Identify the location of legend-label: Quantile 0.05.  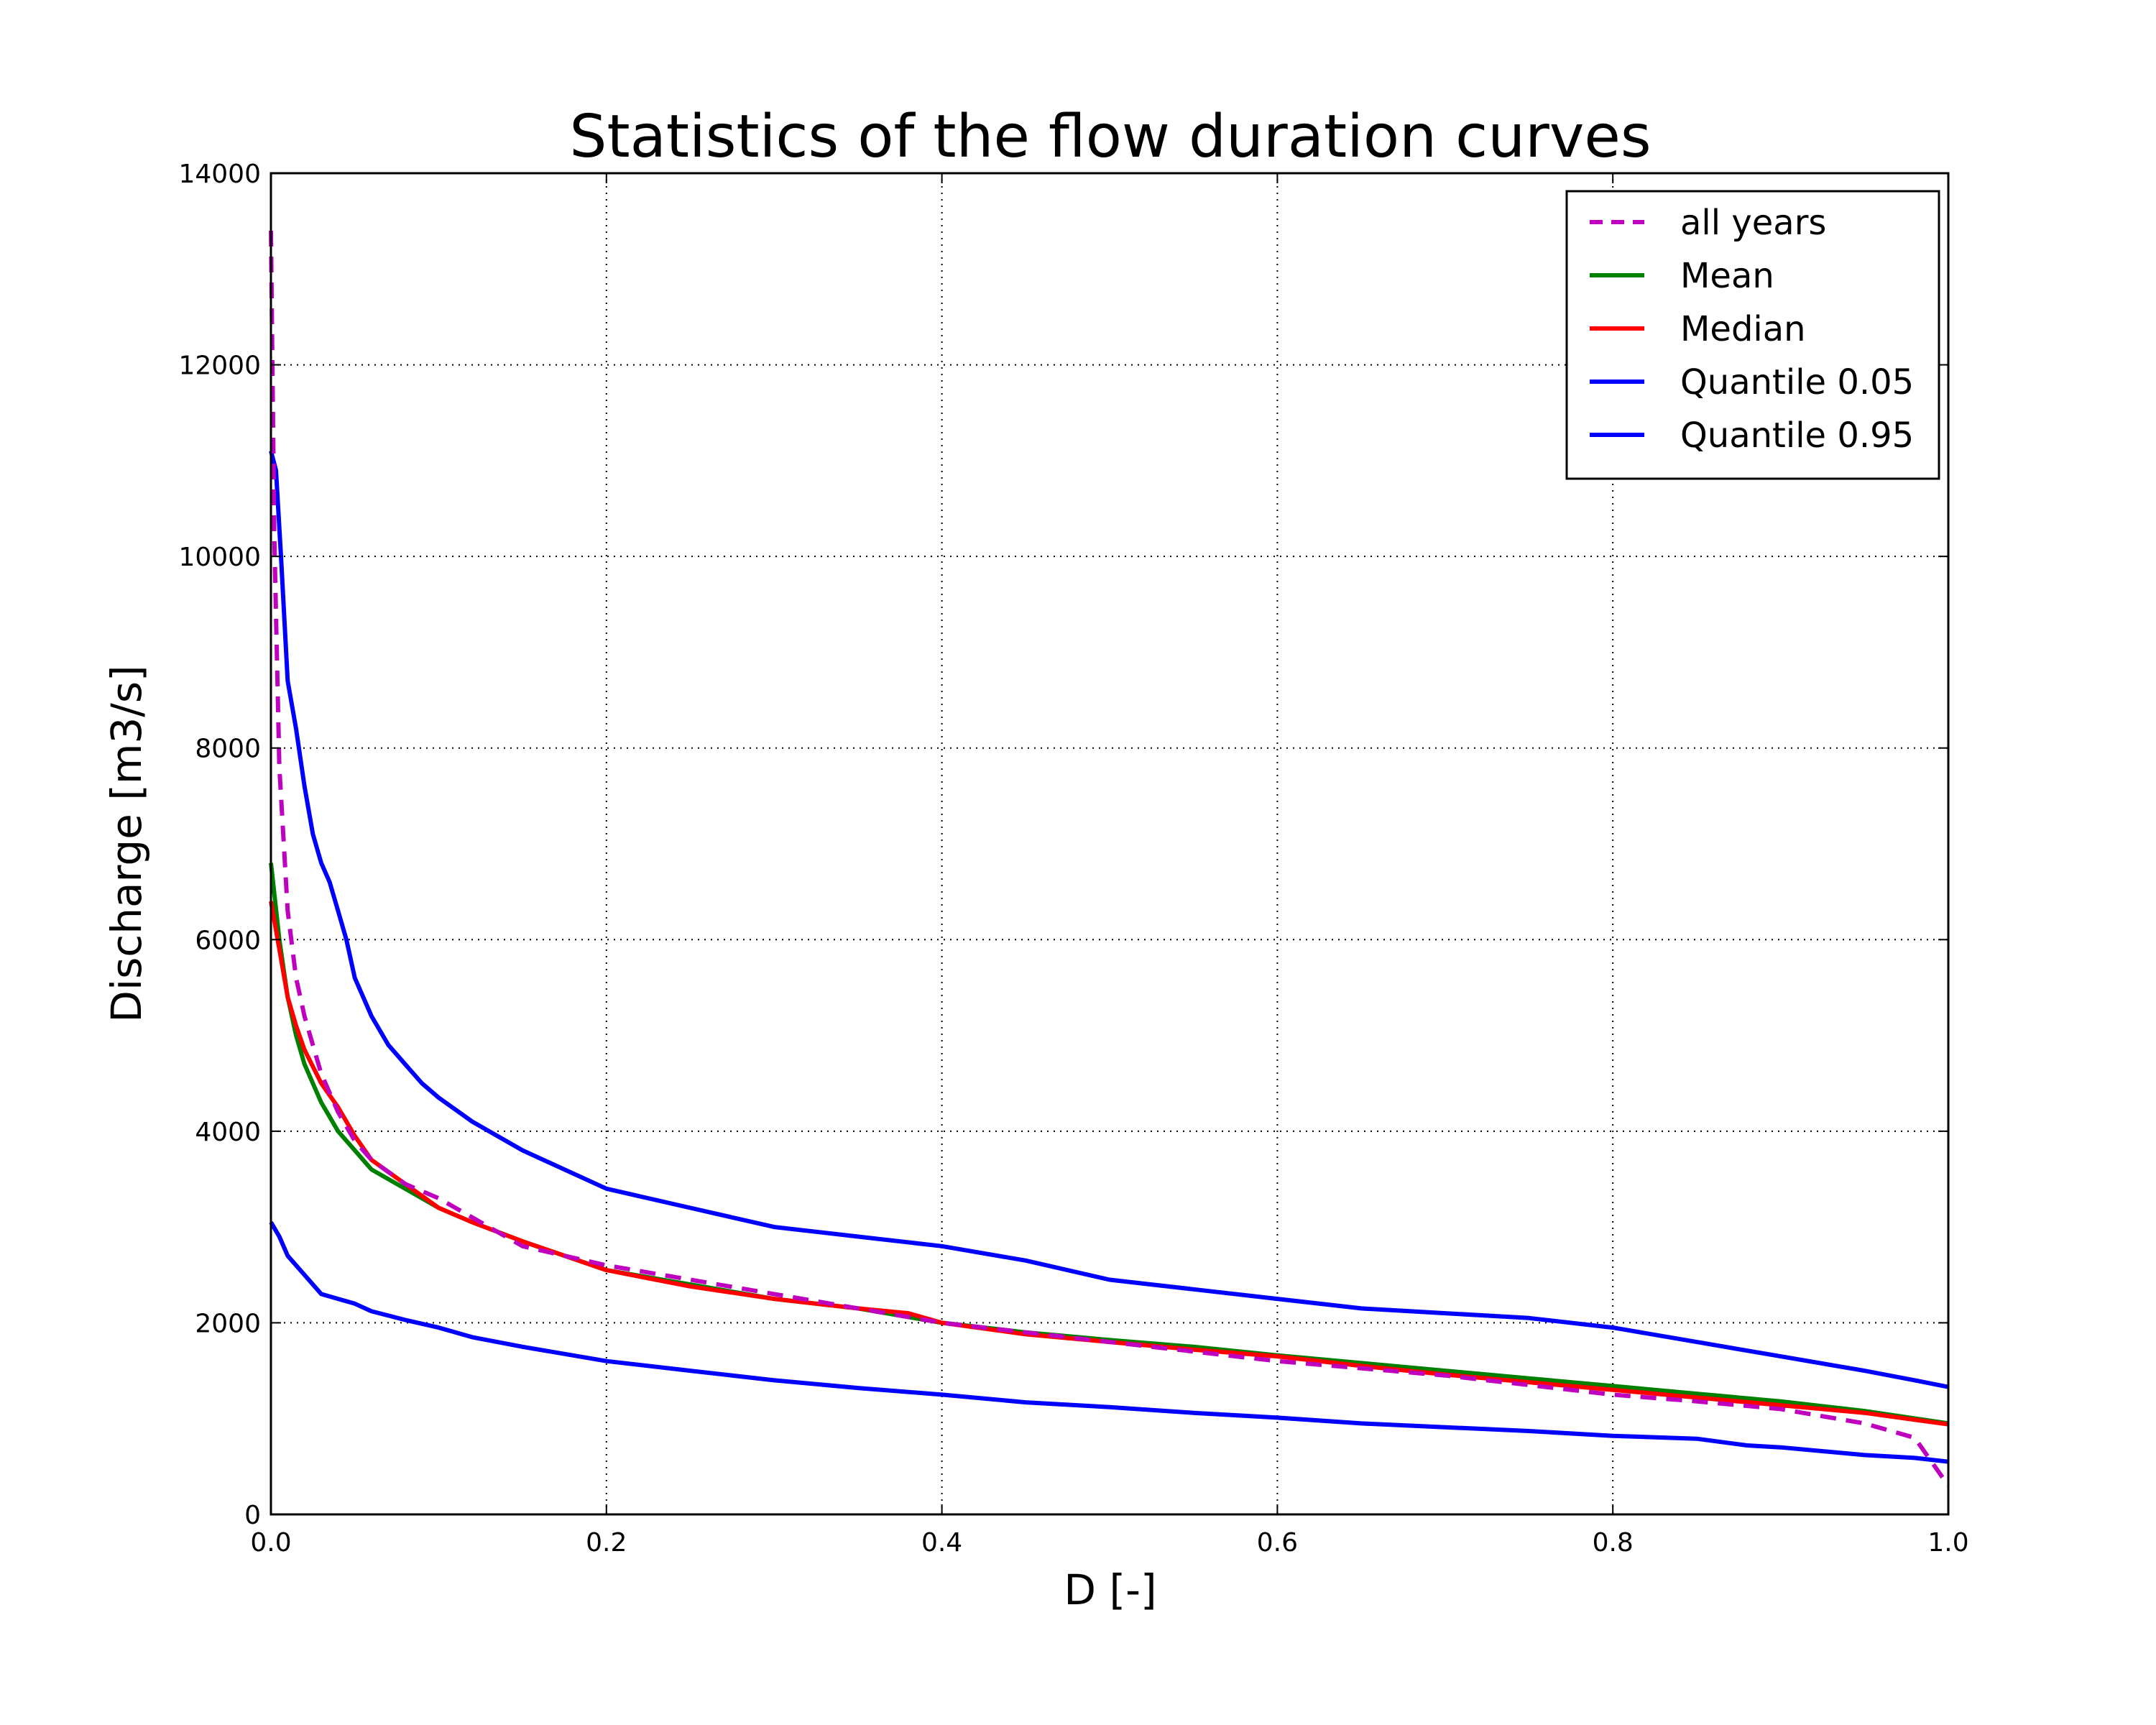
(1797, 382).